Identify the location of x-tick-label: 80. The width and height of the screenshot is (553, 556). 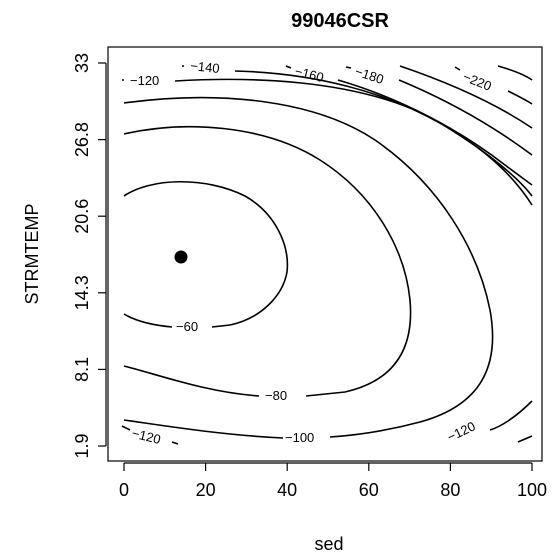
(450, 490).